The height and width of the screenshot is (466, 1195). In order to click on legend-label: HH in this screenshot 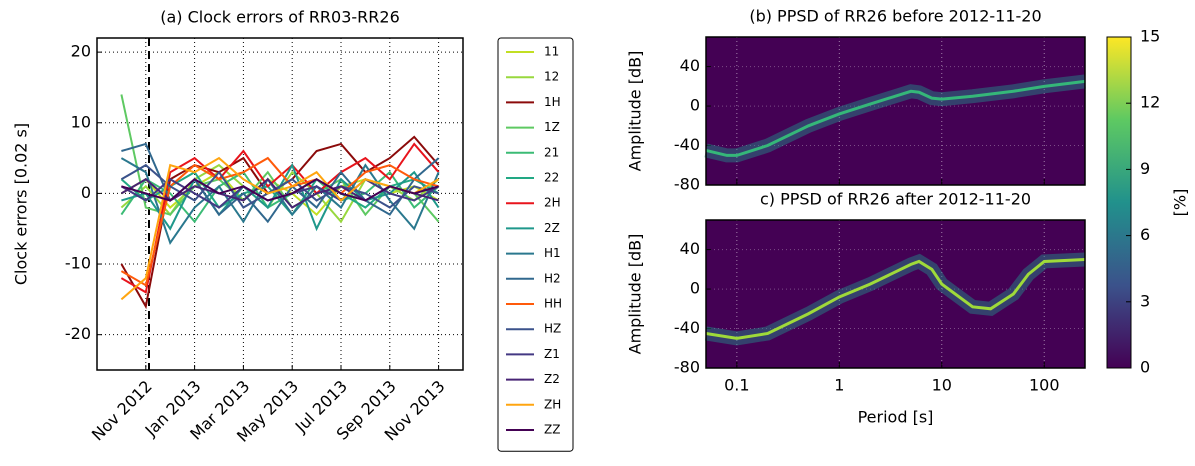, I will do `click(553, 304)`.